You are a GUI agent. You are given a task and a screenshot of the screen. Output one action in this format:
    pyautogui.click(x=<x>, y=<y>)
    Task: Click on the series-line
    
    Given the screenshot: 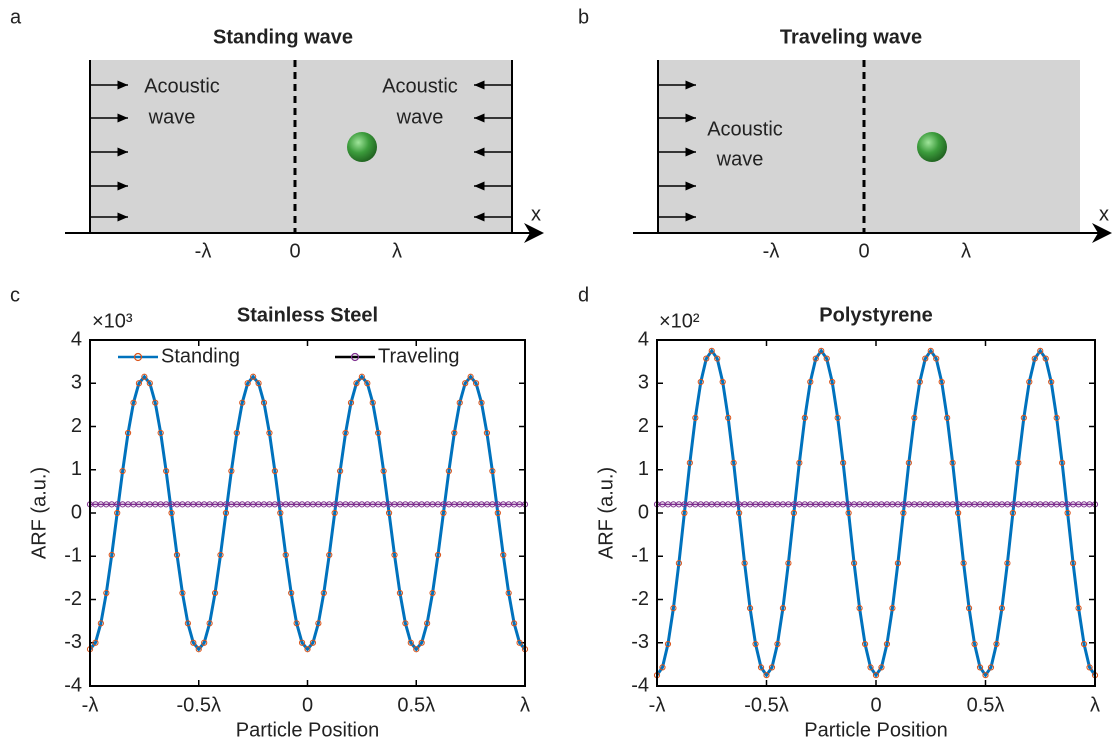 What is the action you would take?
    pyautogui.click(x=307, y=513)
    